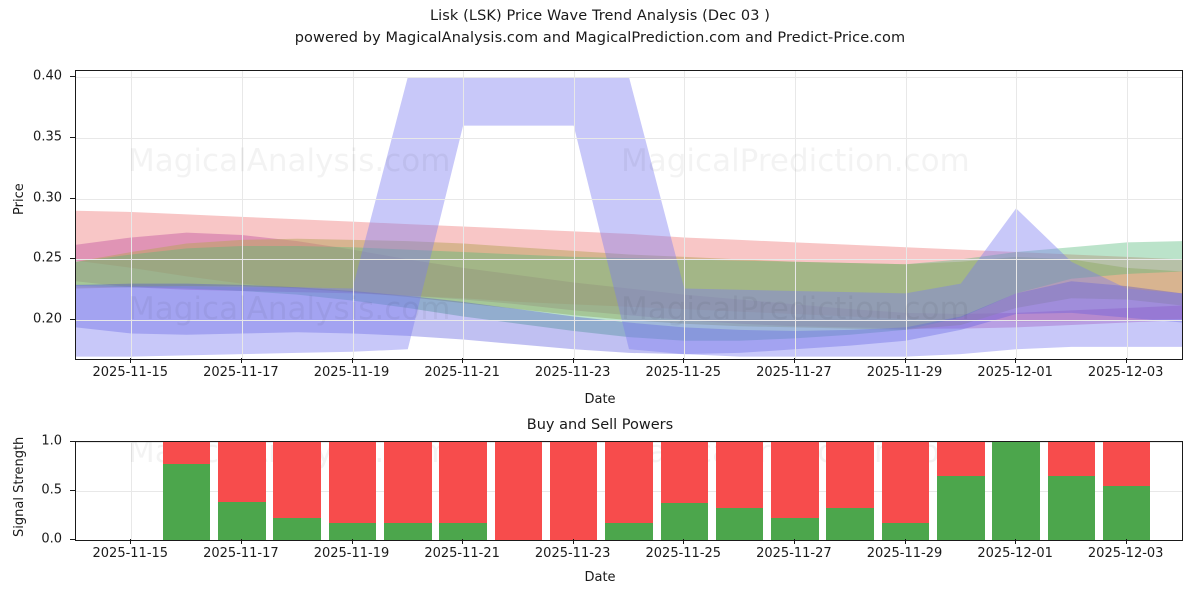  Describe the element at coordinates (47, 258) in the screenshot. I see `y-tick-label: 0.25` at that location.